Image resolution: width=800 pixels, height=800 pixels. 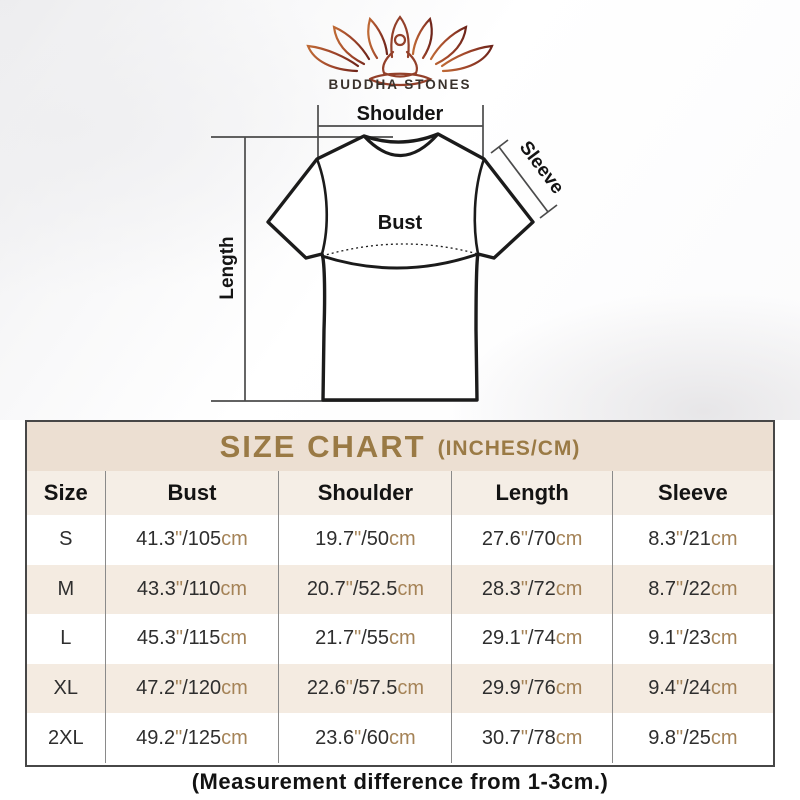 What do you see at coordinates (375, 588) in the screenshot?
I see `measurement-text: /52.5` at bounding box center [375, 588].